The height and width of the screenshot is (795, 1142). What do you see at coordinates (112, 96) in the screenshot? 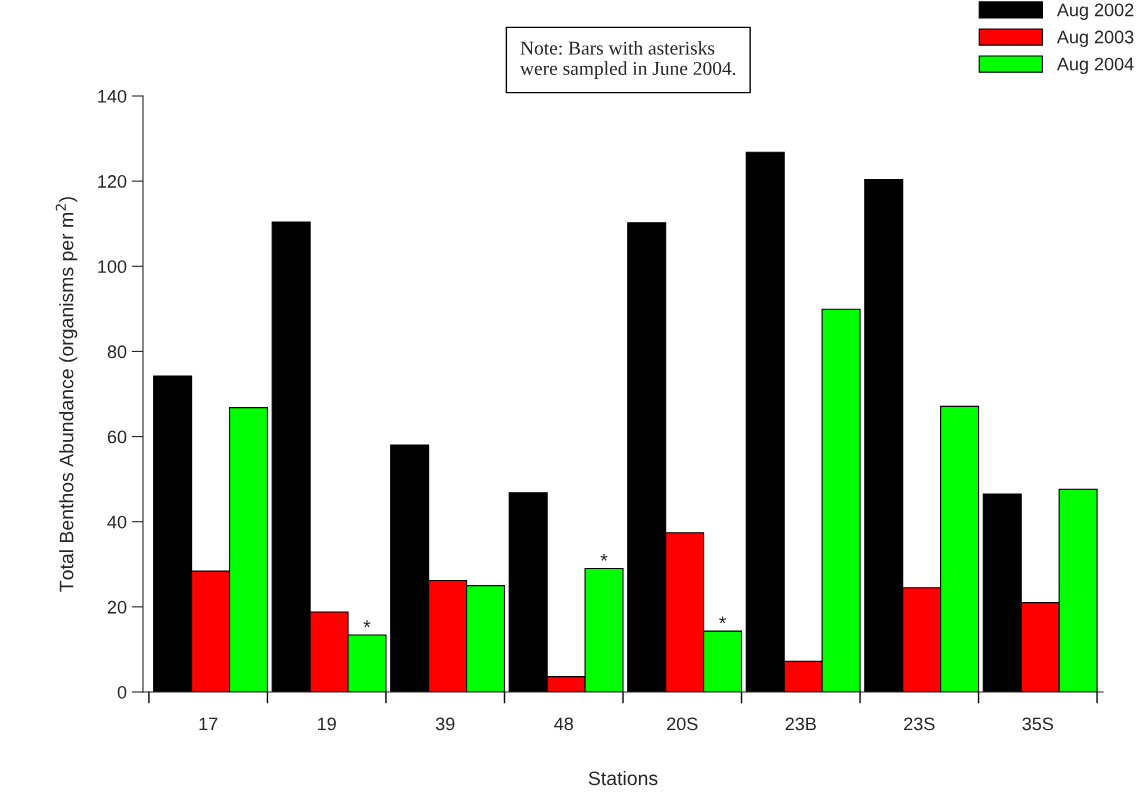
I see `y-tick-label: 140` at bounding box center [112, 96].